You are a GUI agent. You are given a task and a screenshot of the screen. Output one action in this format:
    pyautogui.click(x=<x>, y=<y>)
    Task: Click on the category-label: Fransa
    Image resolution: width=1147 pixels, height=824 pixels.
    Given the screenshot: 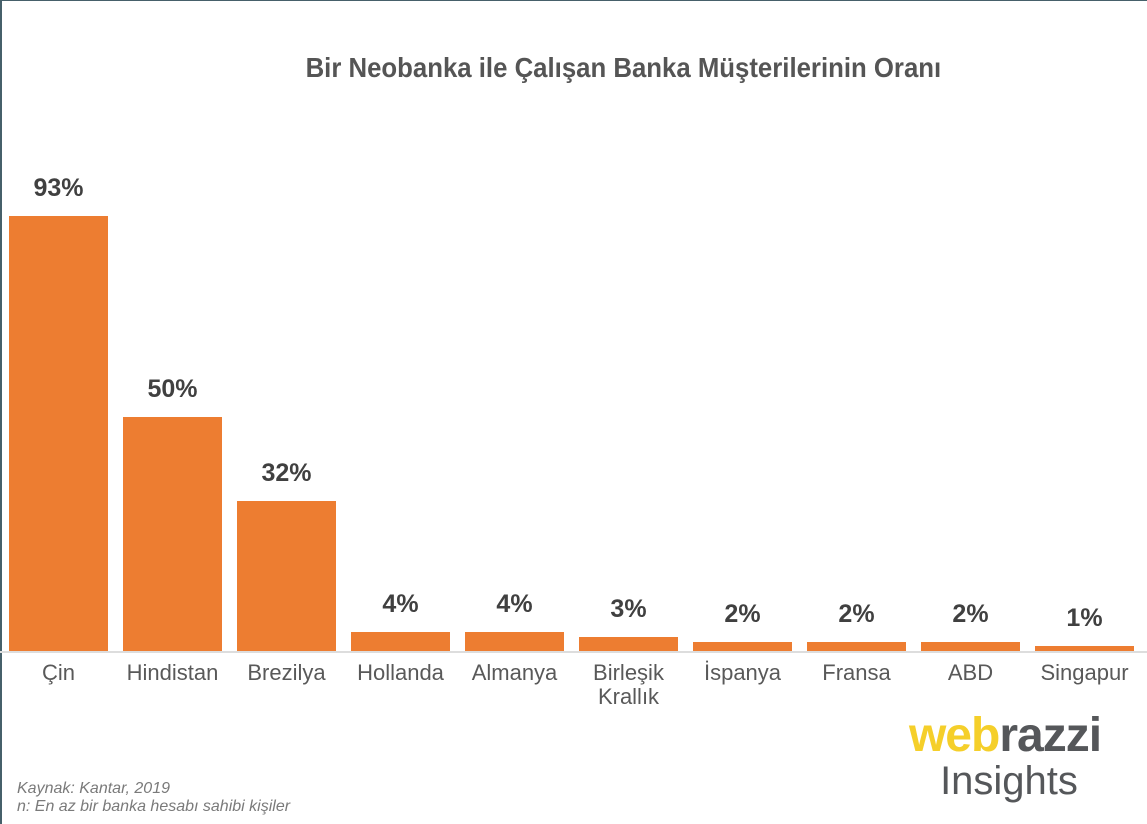 What is the action you would take?
    pyautogui.click(x=857, y=673)
    